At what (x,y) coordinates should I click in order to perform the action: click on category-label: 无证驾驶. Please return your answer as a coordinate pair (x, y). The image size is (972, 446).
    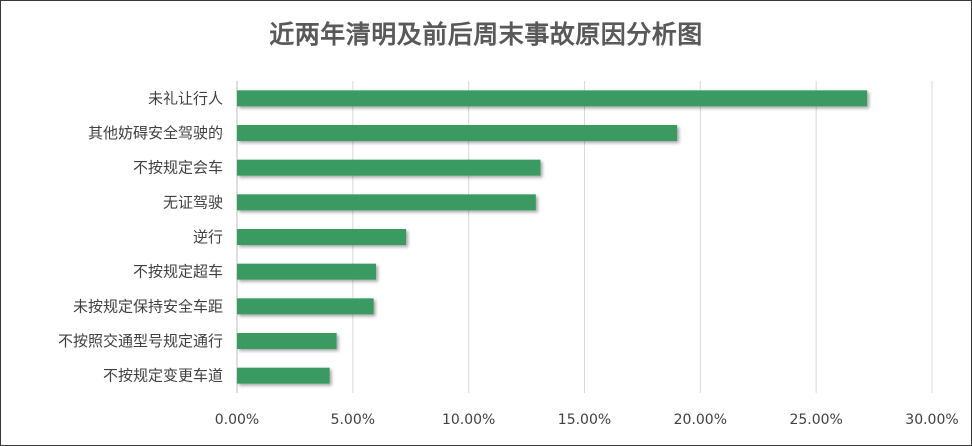
    Looking at the image, I should click on (193, 202).